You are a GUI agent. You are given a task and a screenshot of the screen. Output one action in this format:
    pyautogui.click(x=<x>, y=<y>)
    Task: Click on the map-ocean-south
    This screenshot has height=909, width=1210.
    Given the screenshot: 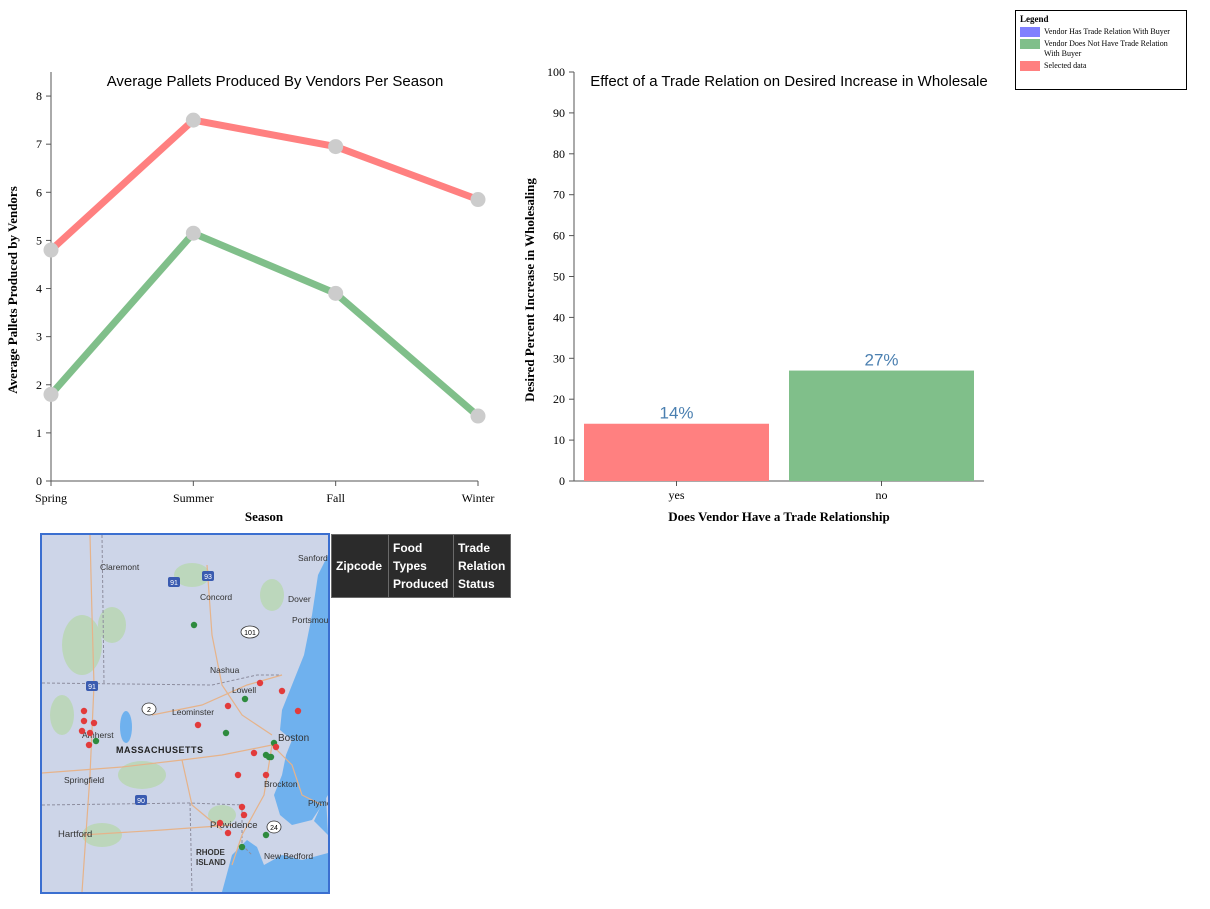 What is the action you would take?
    pyautogui.click(x=275, y=866)
    